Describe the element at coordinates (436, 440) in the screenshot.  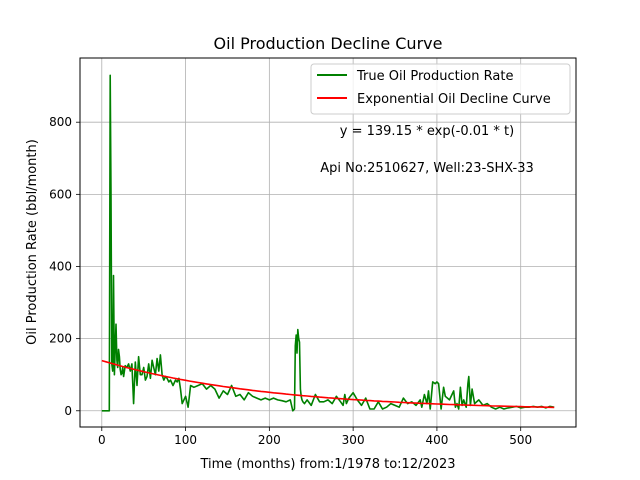
I see `x-tick-label: 400` at that location.